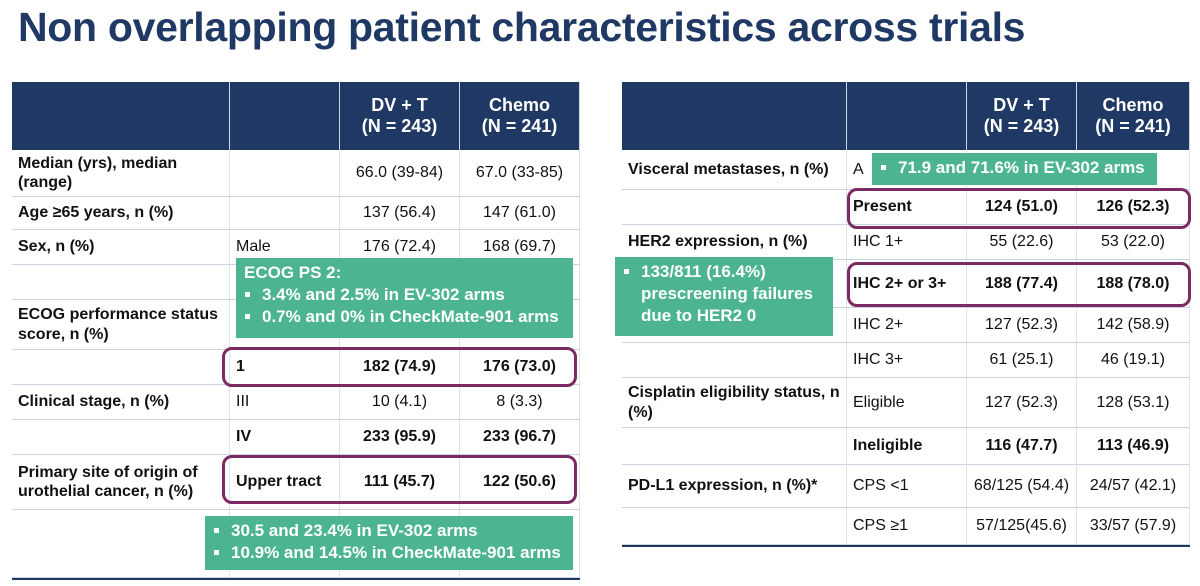 The height and width of the screenshot is (586, 1200). I want to click on table-cell: 142 (58.9), so click(1133, 325).